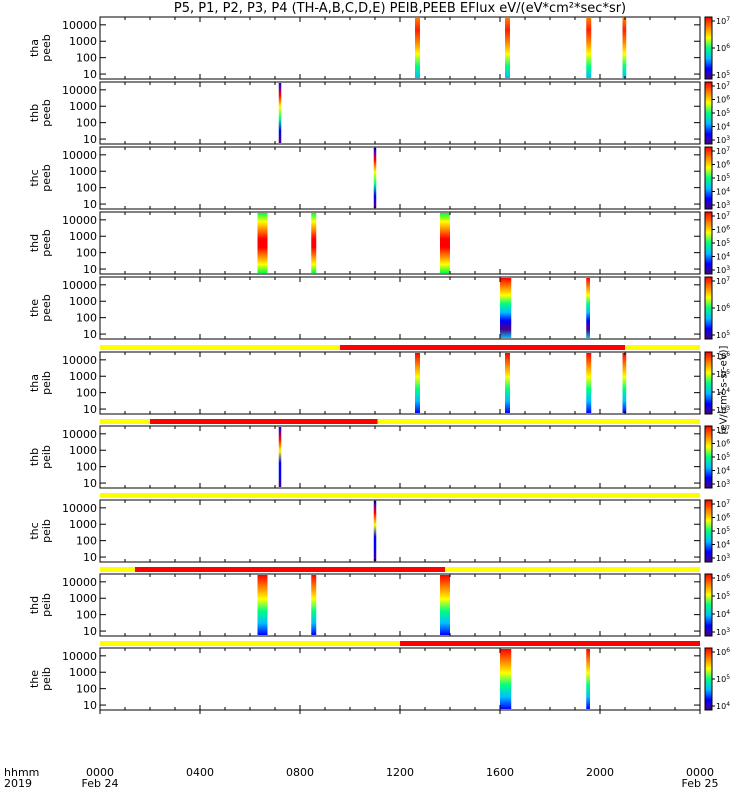  Describe the element at coordinates (34, 530) in the screenshot. I see `panel-ylabel-probe: thc` at that location.